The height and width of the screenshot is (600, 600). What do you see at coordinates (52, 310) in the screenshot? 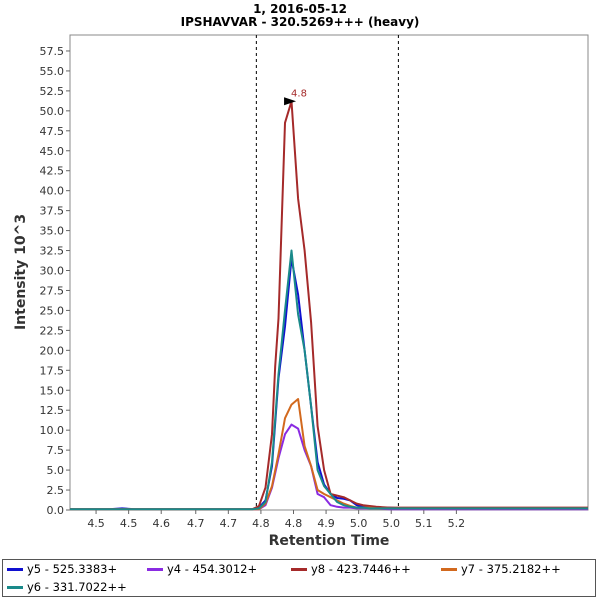
I see `y-tick-label: 25.0` at bounding box center [52, 310].